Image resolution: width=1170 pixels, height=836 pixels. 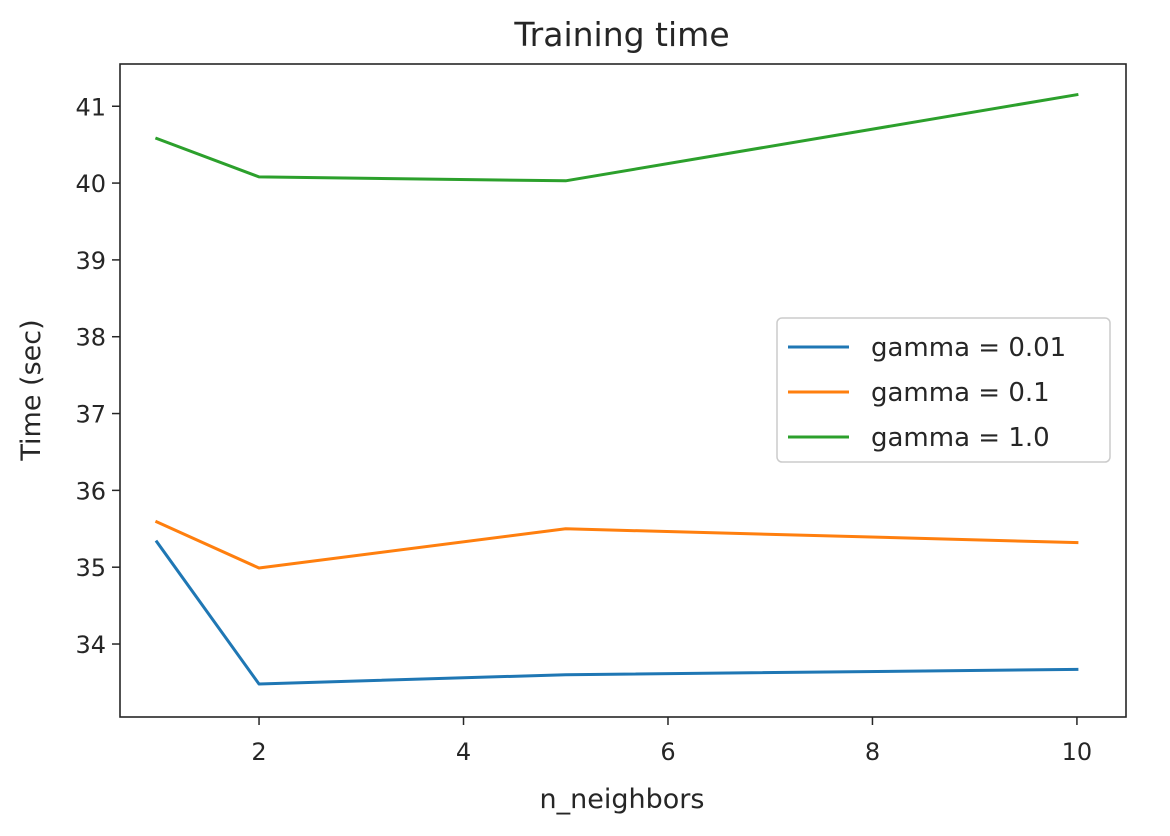 I want to click on x-tick-label: 4, so click(x=463, y=752).